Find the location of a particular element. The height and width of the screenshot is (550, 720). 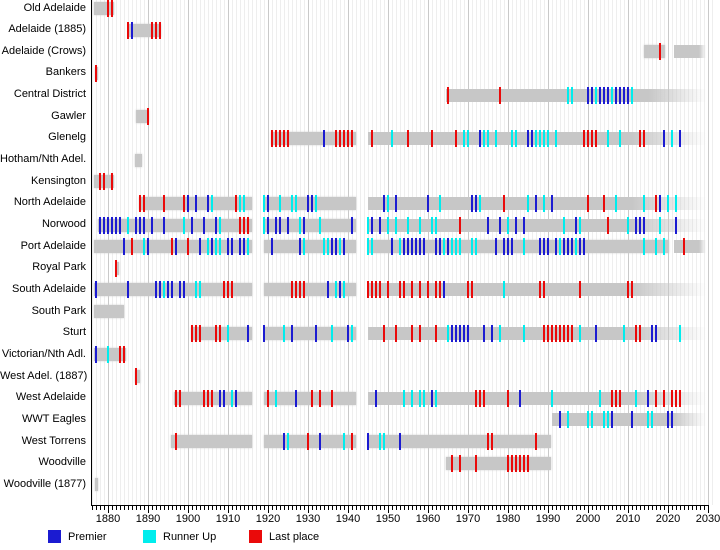

club-label: Woodville is located at coordinates (62, 462).